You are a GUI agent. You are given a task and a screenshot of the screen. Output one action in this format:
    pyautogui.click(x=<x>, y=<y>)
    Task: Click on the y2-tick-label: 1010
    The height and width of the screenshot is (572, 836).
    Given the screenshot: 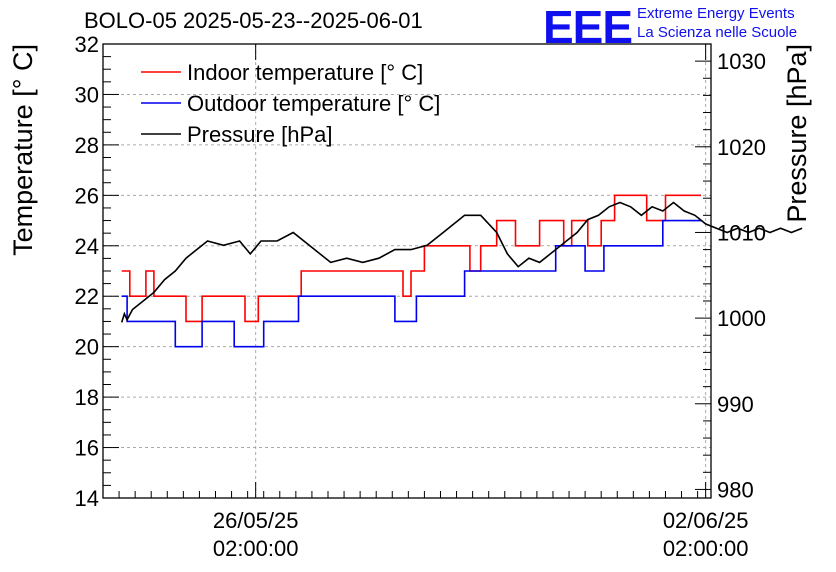 What is the action you would take?
    pyautogui.click(x=741, y=232)
    